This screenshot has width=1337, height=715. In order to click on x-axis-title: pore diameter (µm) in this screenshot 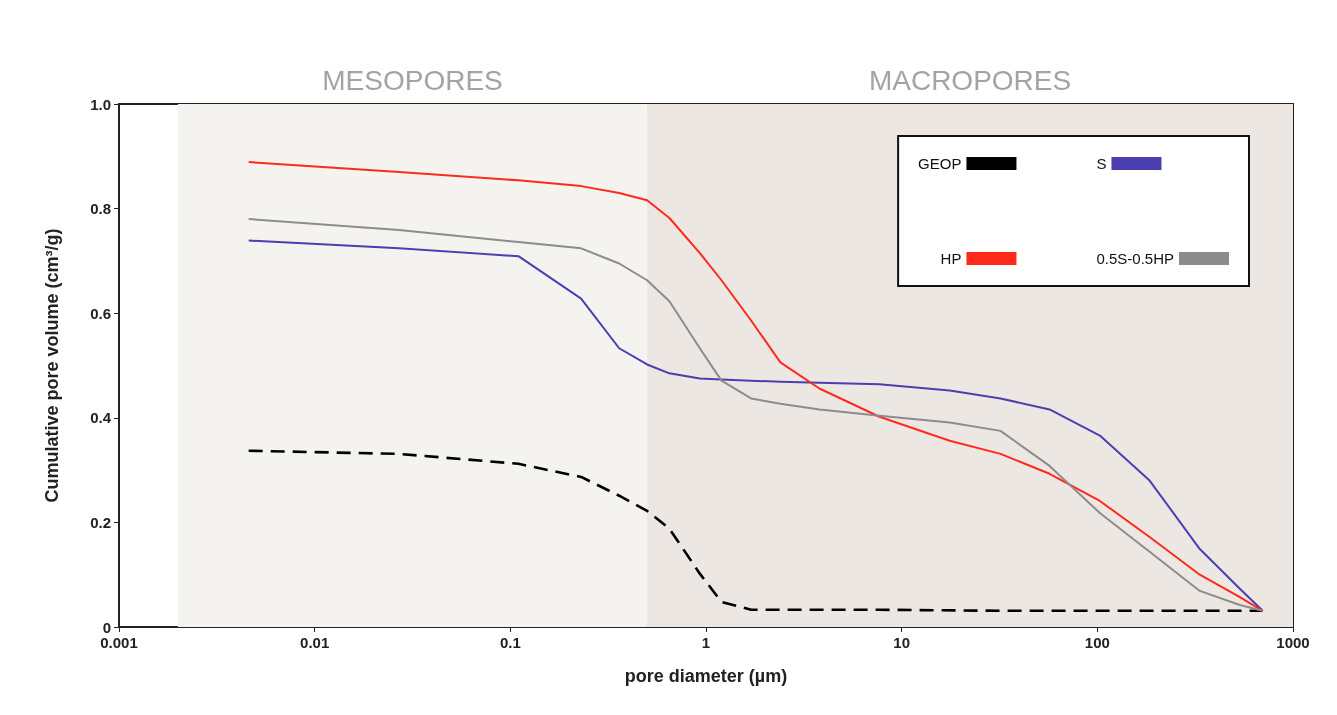, I will do `click(706, 676)`.